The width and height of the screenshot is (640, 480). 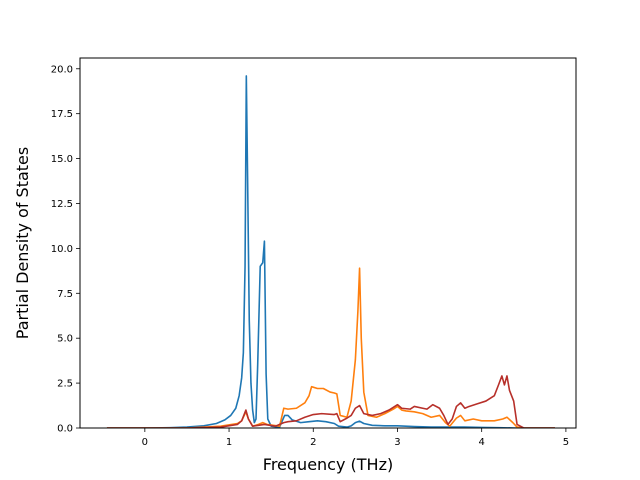 What do you see at coordinates (62, 249) in the screenshot?
I see `y-tick-label: 10.0` at bounding box center [62, 249].